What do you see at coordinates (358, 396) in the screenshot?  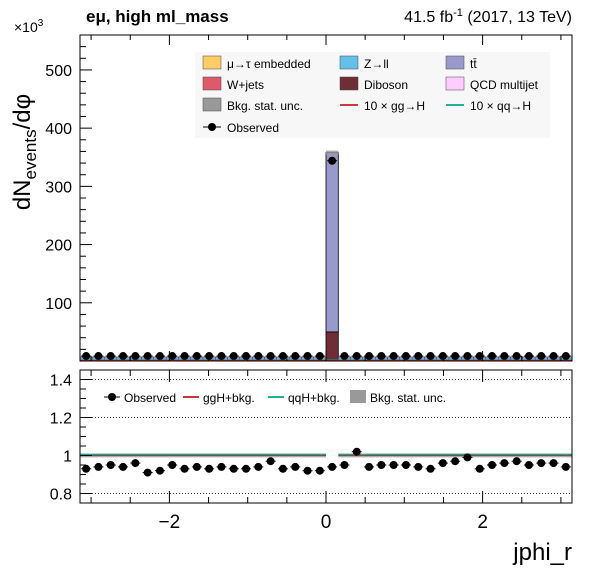 I see `ratio-legend-swatch` at bounding box center [358, 396].